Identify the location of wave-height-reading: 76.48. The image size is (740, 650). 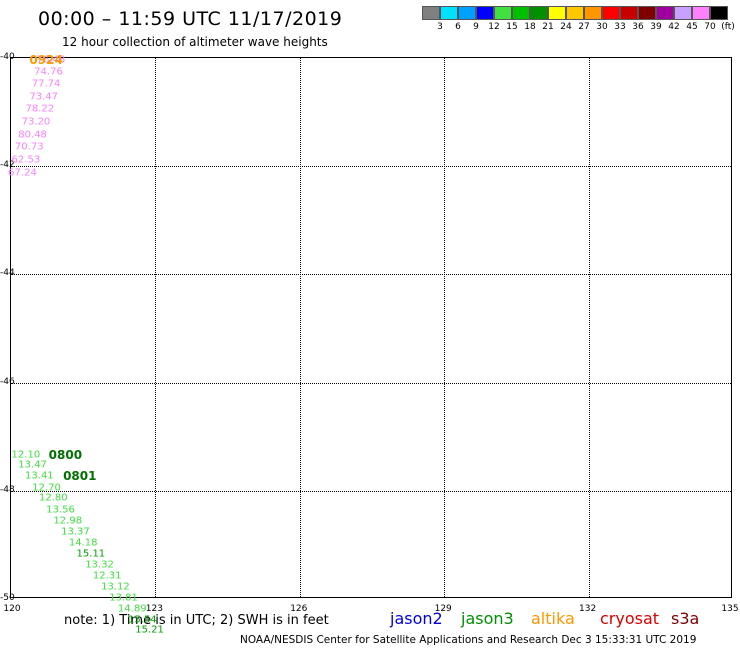
(51, 60).